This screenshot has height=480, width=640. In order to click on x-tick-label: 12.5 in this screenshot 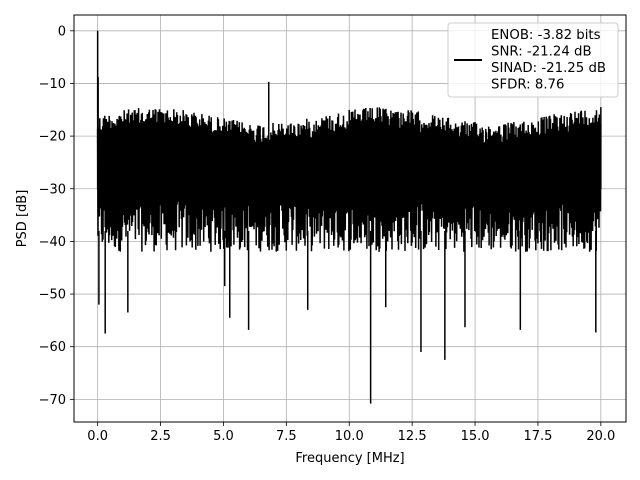, I will do `click(412, 436)`.